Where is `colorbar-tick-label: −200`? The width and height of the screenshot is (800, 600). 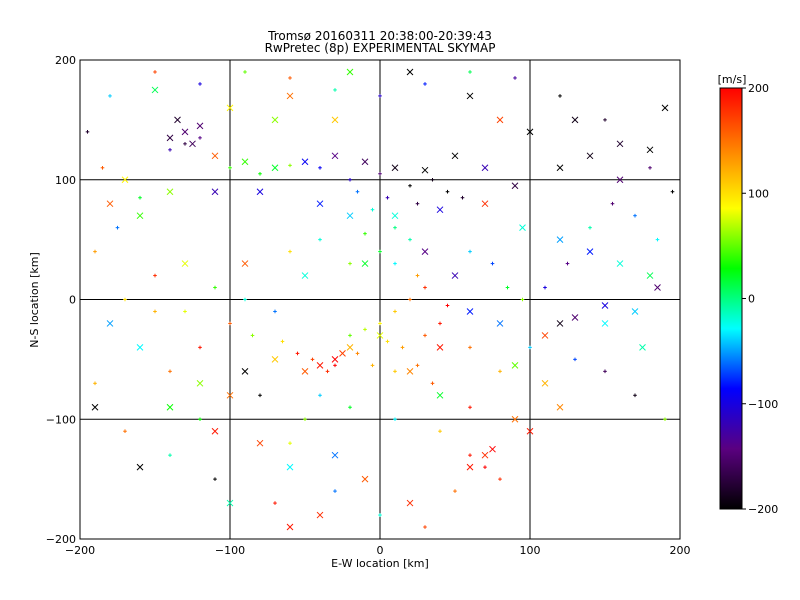
colorbar-tick-label: −200 is located at coordinates (763, 509).